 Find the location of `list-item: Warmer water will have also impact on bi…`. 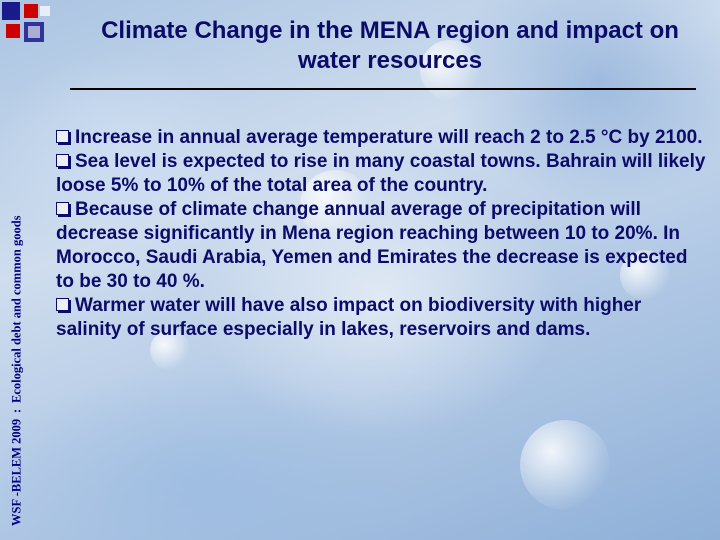

list-item: Warmer water will have also impact on bi… is located at coordinates (381, 318).